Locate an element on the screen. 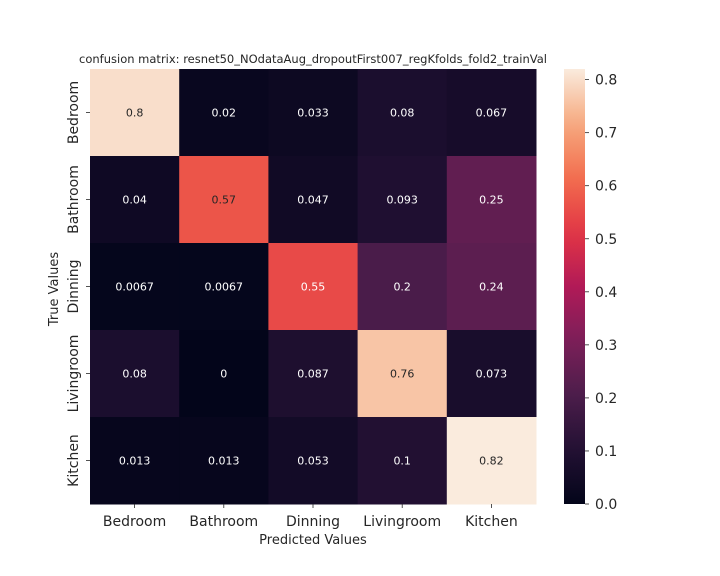  colorbar-tick-label: 0.6 is located at coordinates (606, 187).